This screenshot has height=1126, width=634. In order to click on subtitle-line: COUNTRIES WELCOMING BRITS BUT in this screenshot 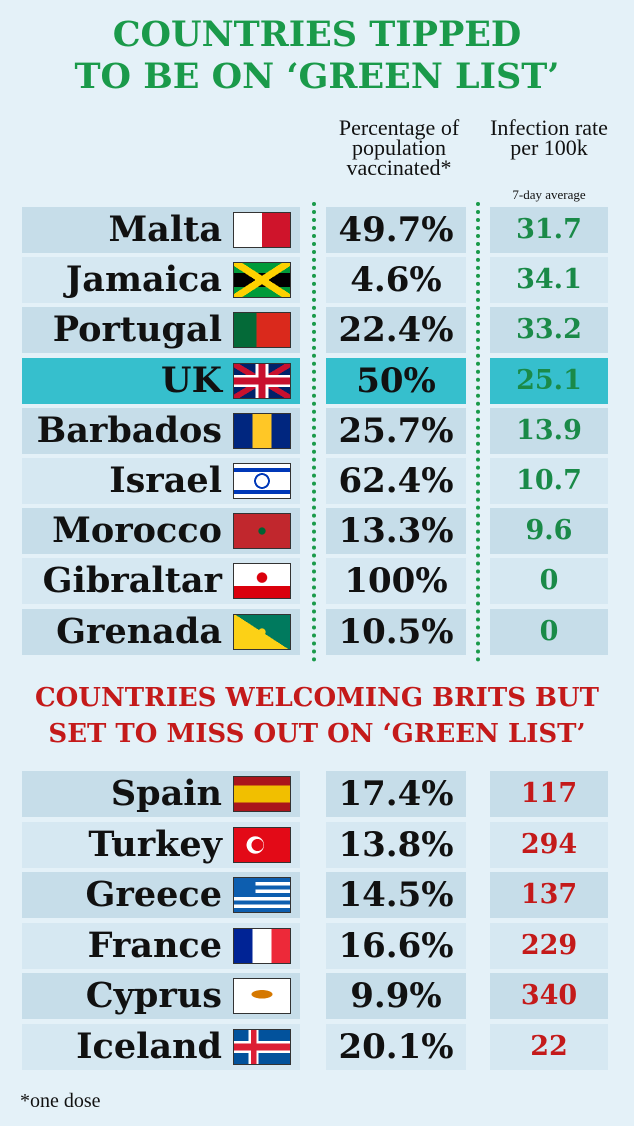, I will do `click(317, 698)`.